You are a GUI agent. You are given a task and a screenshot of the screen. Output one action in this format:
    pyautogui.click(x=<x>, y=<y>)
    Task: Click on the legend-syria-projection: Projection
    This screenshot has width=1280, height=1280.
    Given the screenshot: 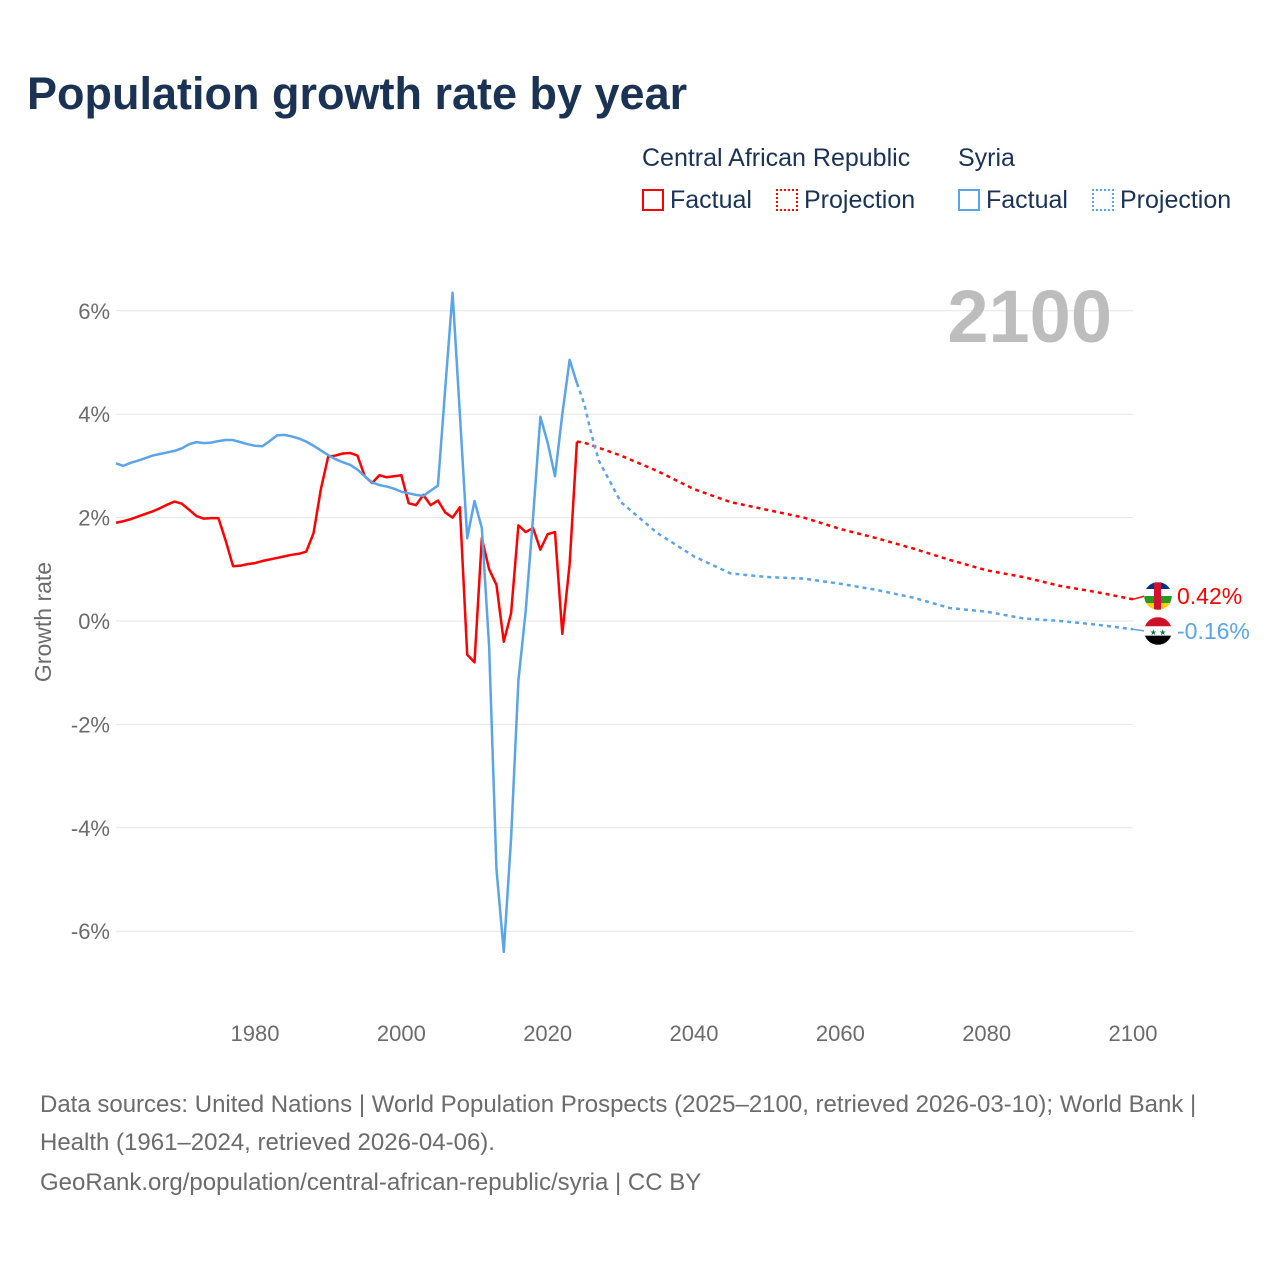 What is the action you would take?
    pyautogui.click(x=1161, y=200)
    